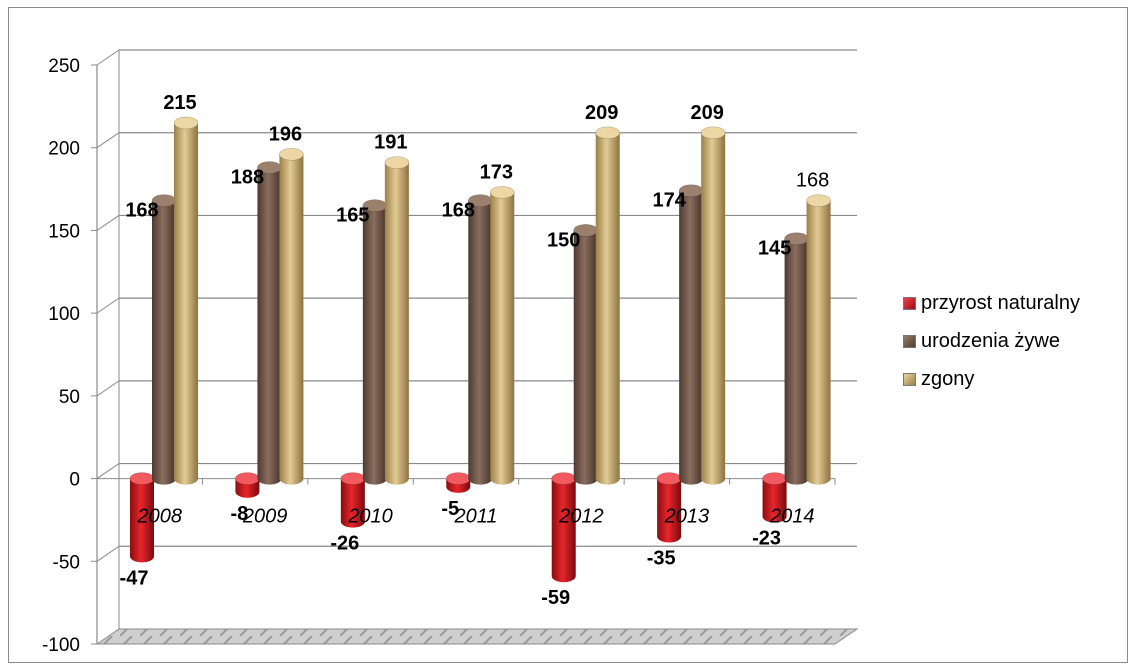 The width and height of the screenshot is (1138, 671). Describe the element at coordinates (64, 314) in the screenshot. I see `y-tick-label: 100` at that location.